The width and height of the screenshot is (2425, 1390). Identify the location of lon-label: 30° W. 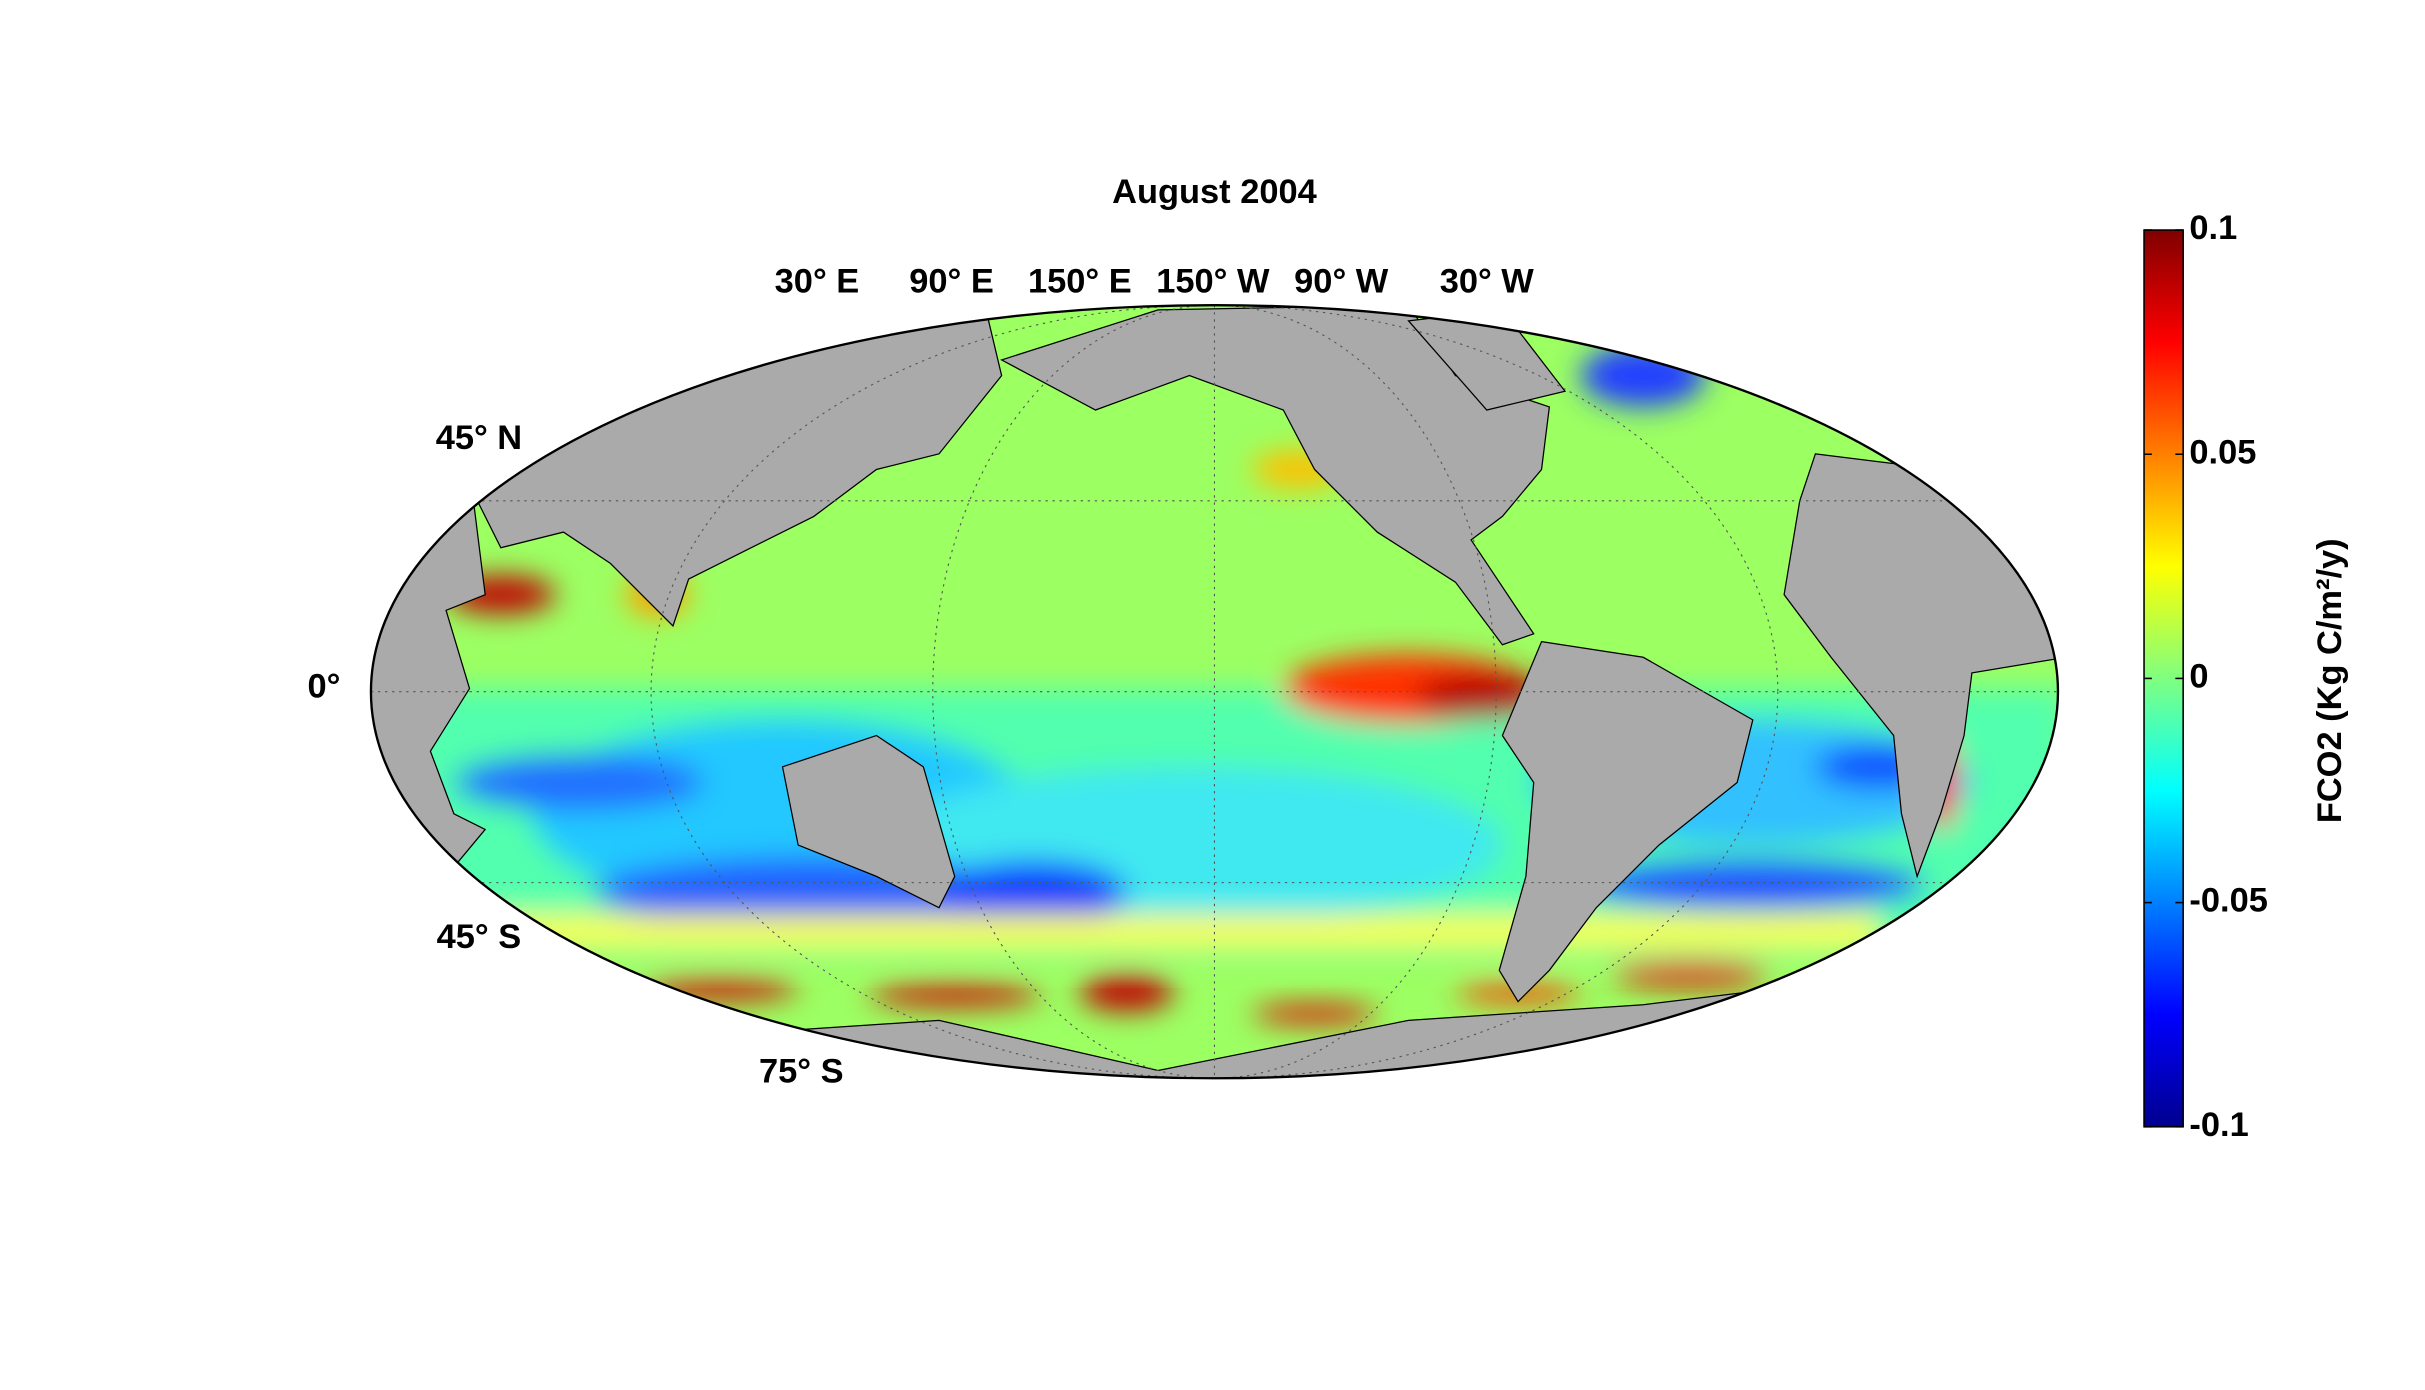
(1487, 281).